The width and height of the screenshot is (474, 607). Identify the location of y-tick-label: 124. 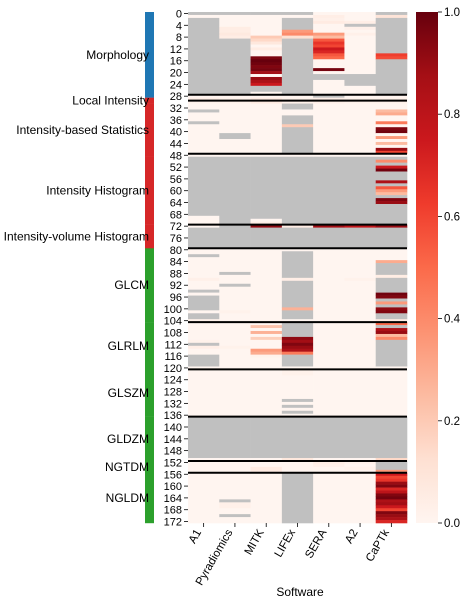
(173, 381).